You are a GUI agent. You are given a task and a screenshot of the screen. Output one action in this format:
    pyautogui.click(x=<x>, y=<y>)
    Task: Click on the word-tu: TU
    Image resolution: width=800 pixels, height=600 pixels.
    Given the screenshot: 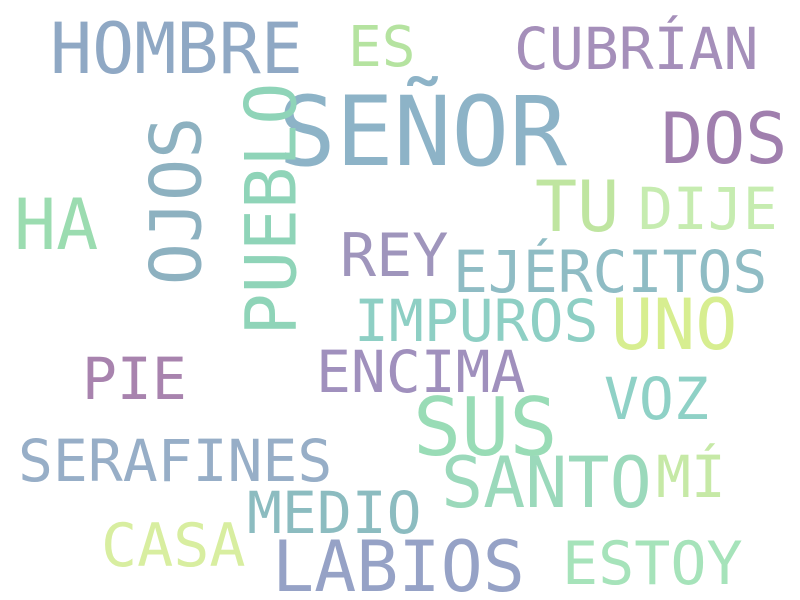 What is the action you would take?
    pyautogui.click(x=577, y=207)
    